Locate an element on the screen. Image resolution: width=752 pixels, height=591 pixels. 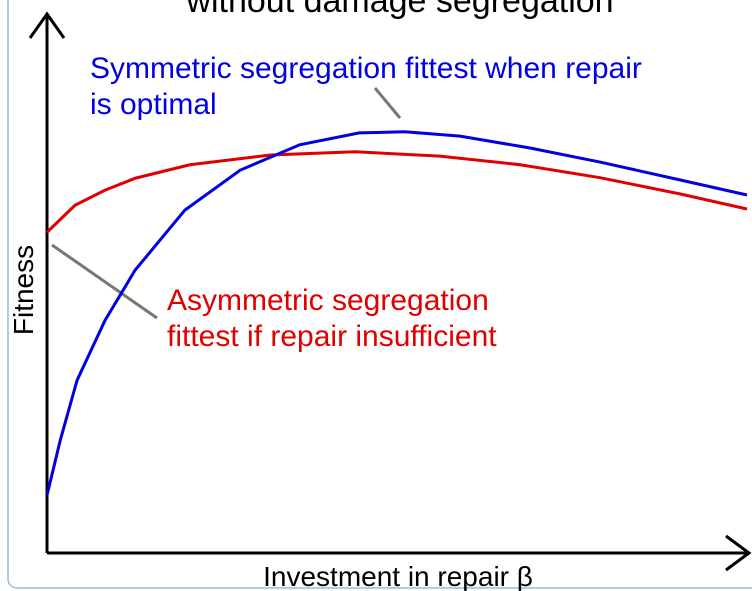
y-arrow is located at coordinates (47, 25).